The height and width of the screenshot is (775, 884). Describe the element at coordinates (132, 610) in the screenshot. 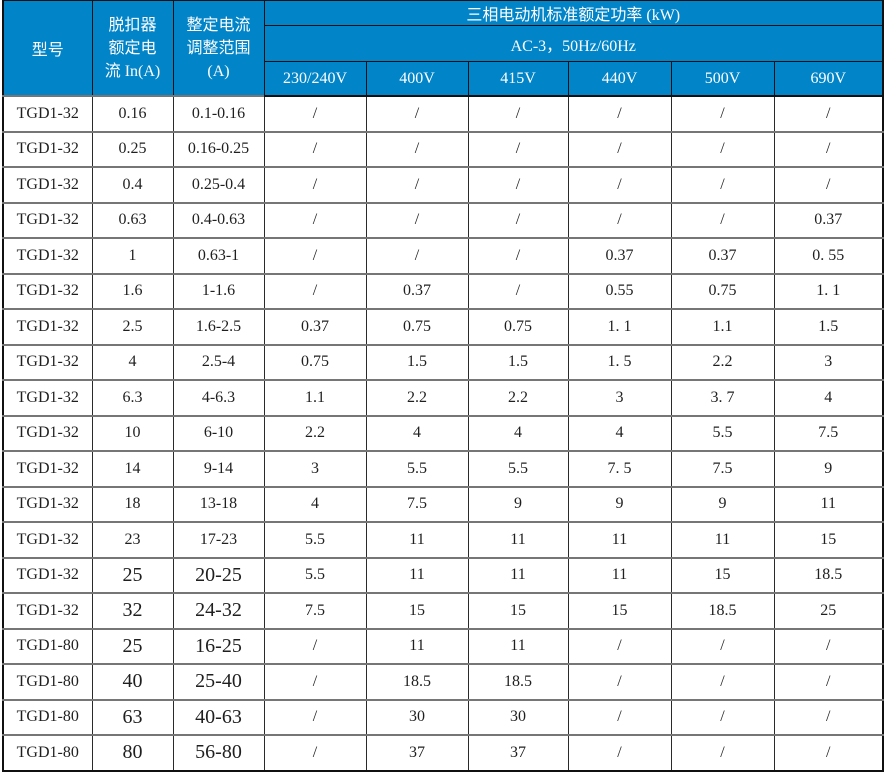

I see `cell-rated-current: 32` at that location.